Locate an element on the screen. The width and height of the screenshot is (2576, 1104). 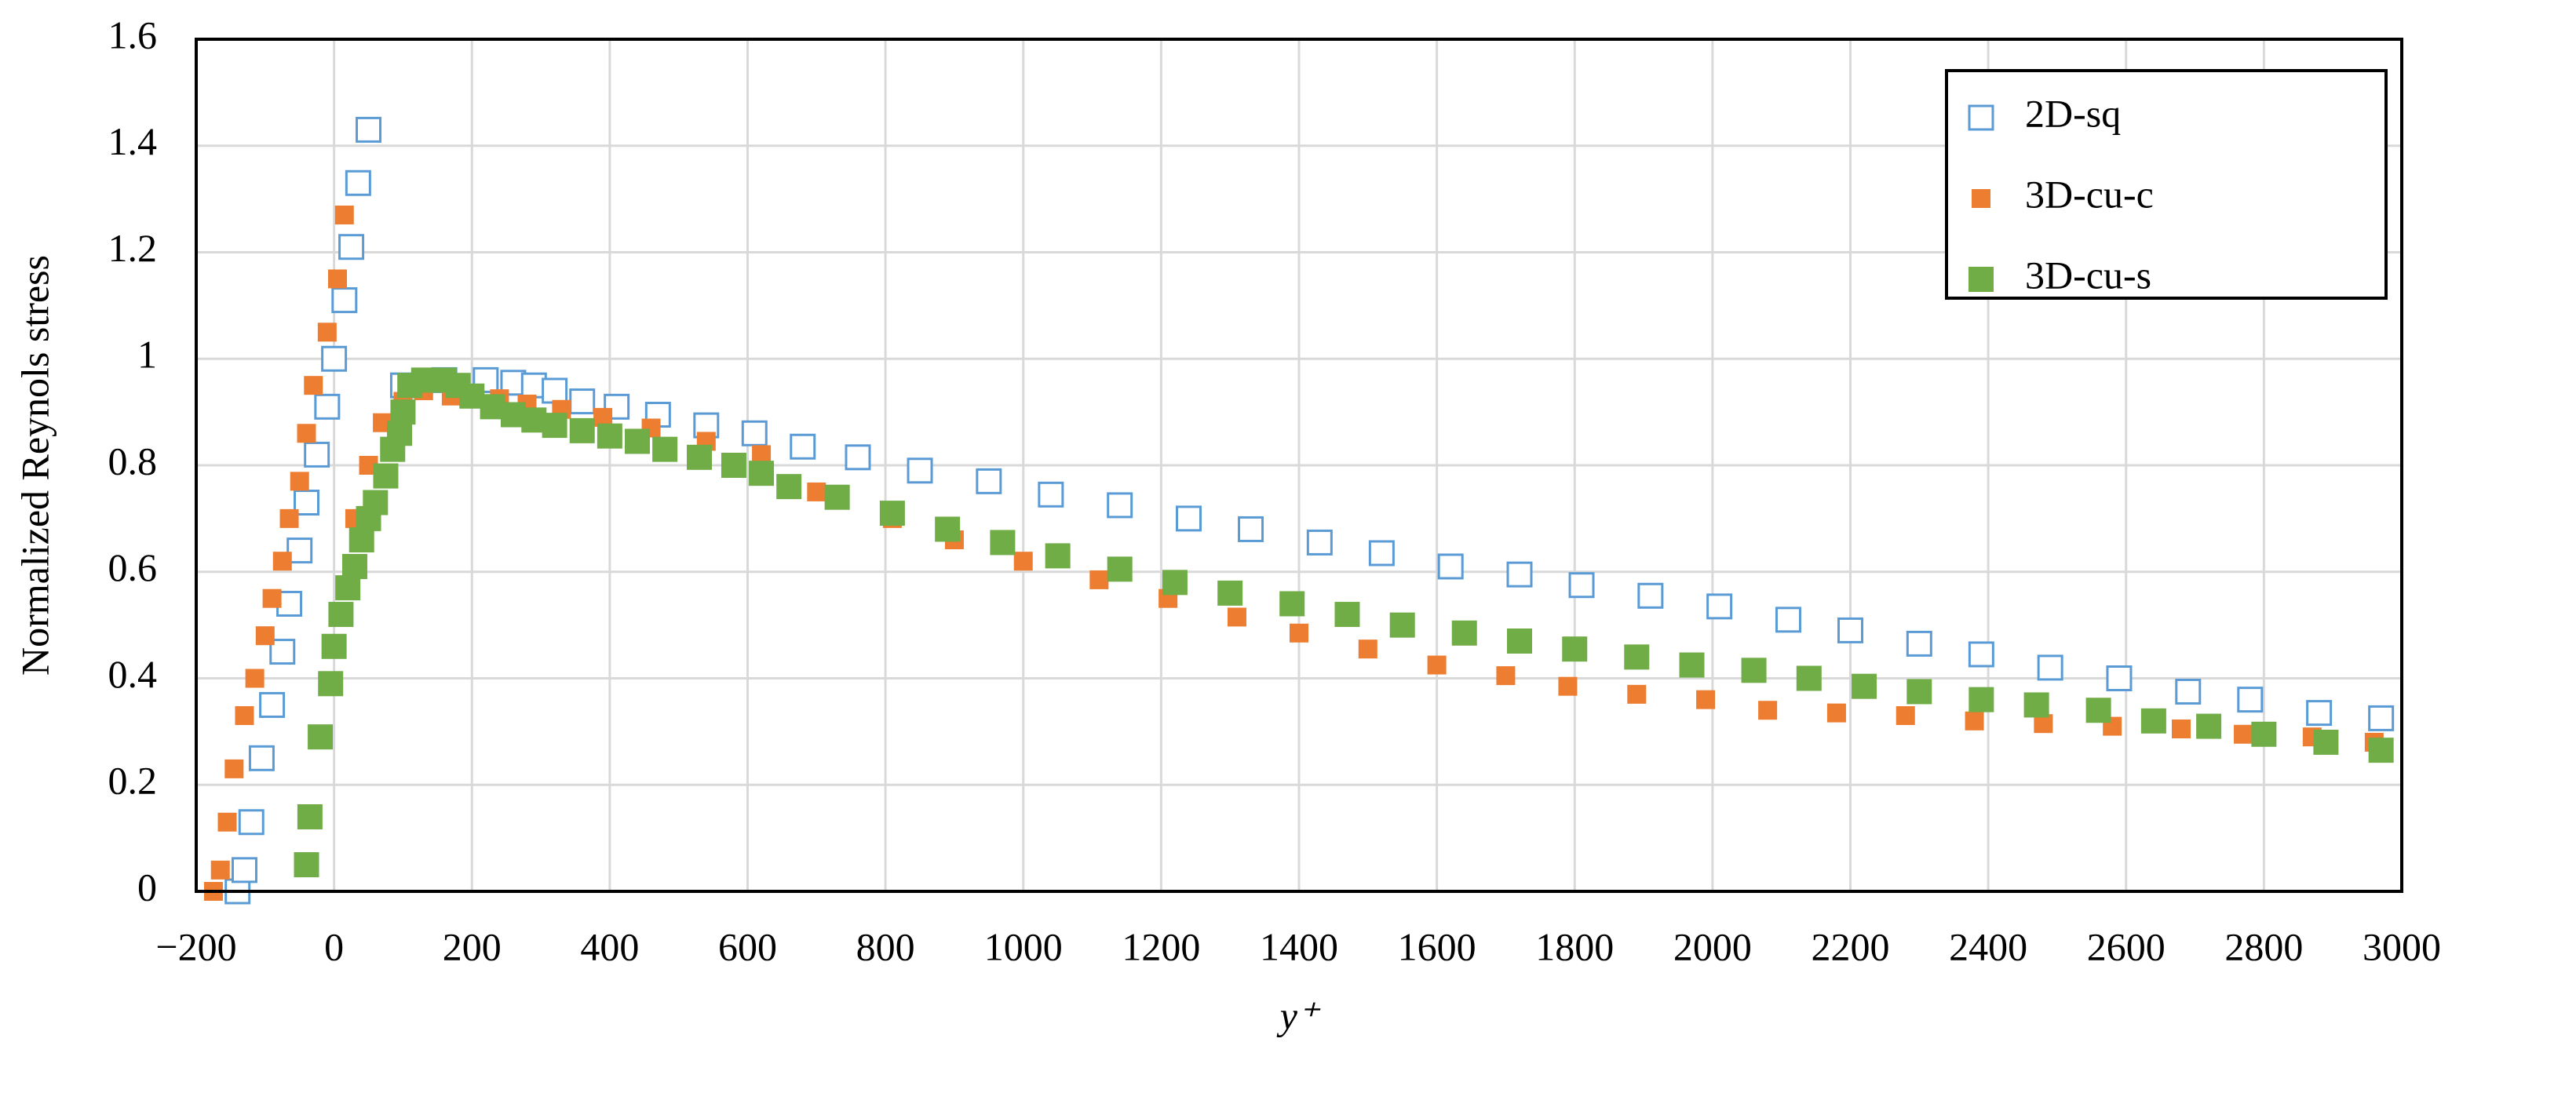
y-tick-label: 1.4 is located at coordinates (133, 141).